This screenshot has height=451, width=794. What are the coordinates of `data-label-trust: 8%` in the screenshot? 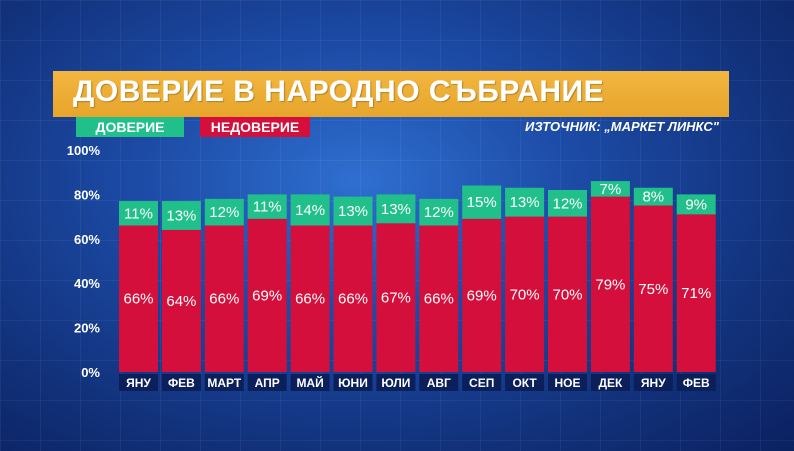 It's located at (653, 197).